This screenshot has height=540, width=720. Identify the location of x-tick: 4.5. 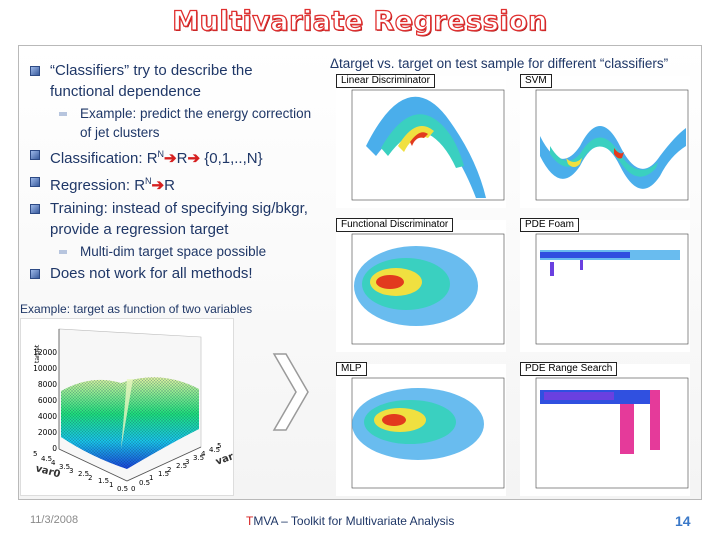
(46, 459).